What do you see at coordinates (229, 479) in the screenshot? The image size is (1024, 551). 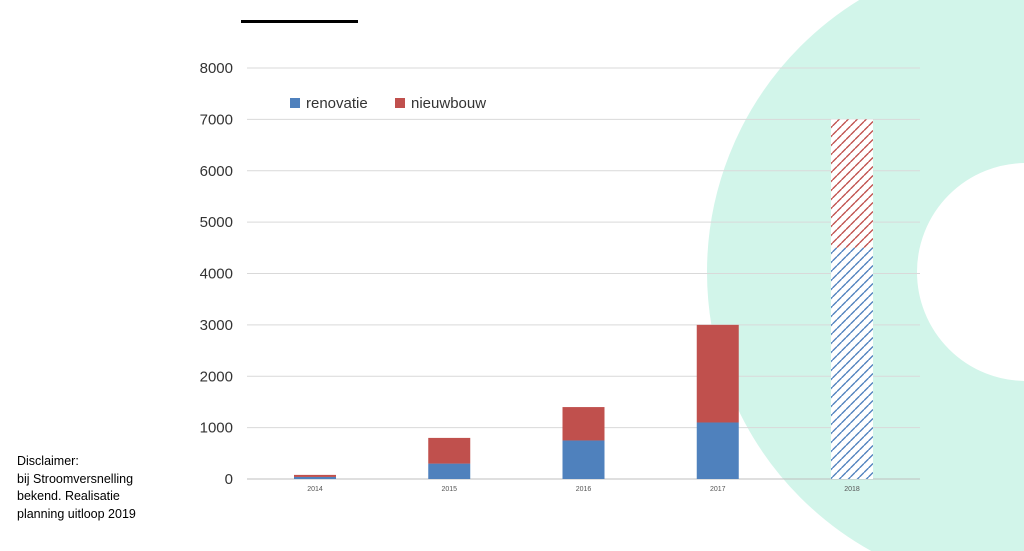 I see `y-tick-label: 0` at bounding box center [229, 479].